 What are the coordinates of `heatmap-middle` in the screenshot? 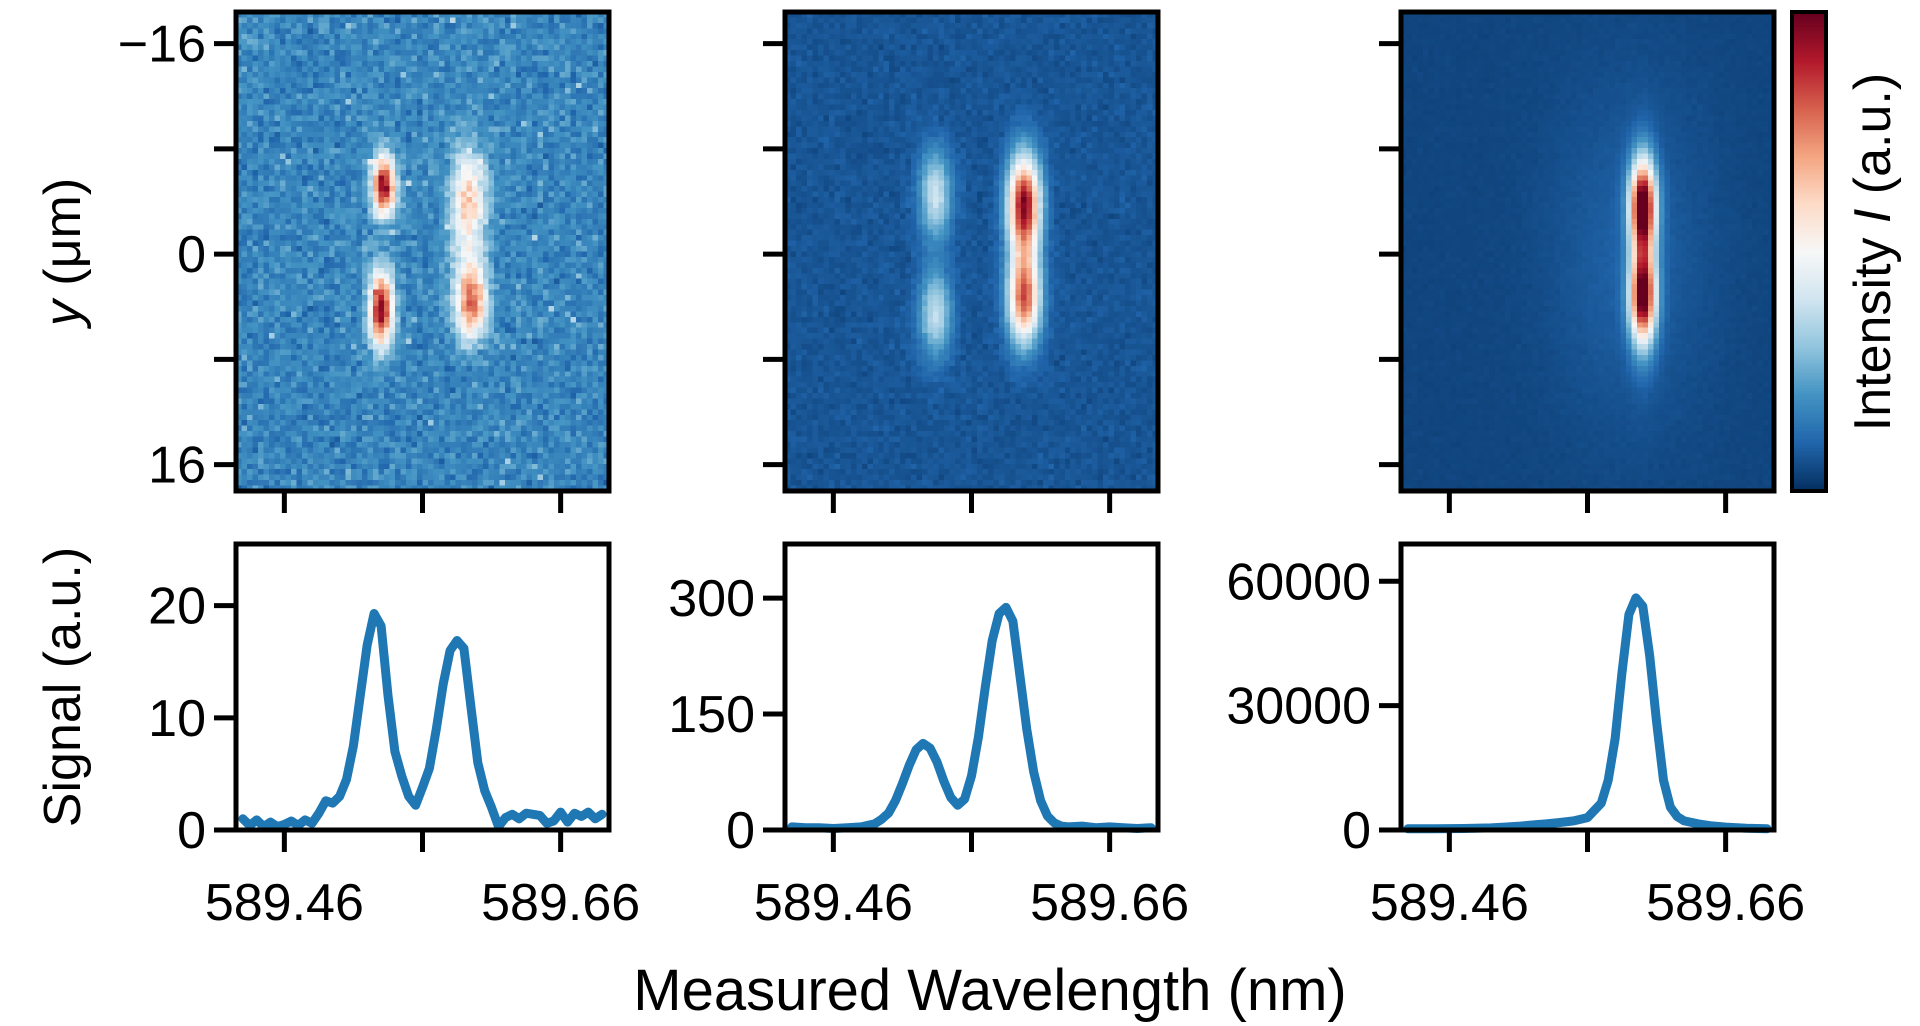 It's located at (971, 251).